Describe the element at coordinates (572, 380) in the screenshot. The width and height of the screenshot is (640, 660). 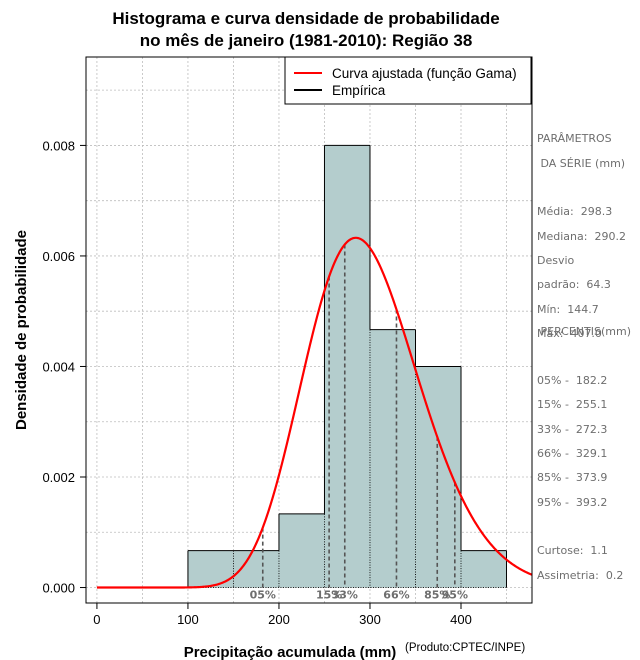
I see `percentil-05: 05% - 182.2` at that location.